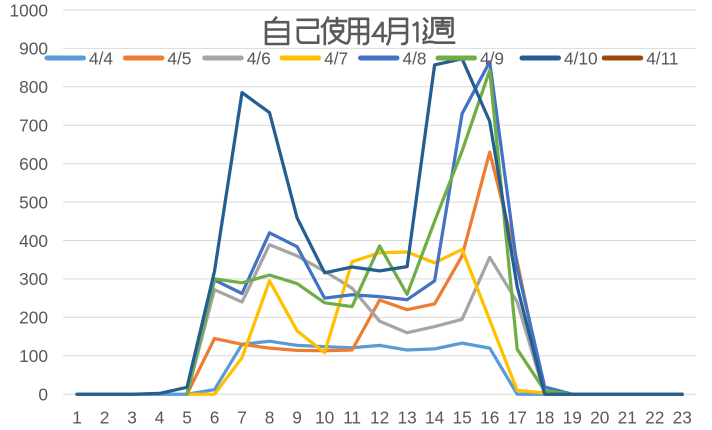  What do you see at coordinates (572, 418) in the screenshot?
I see `svg-text: 19` at bounding box center [572, 418].